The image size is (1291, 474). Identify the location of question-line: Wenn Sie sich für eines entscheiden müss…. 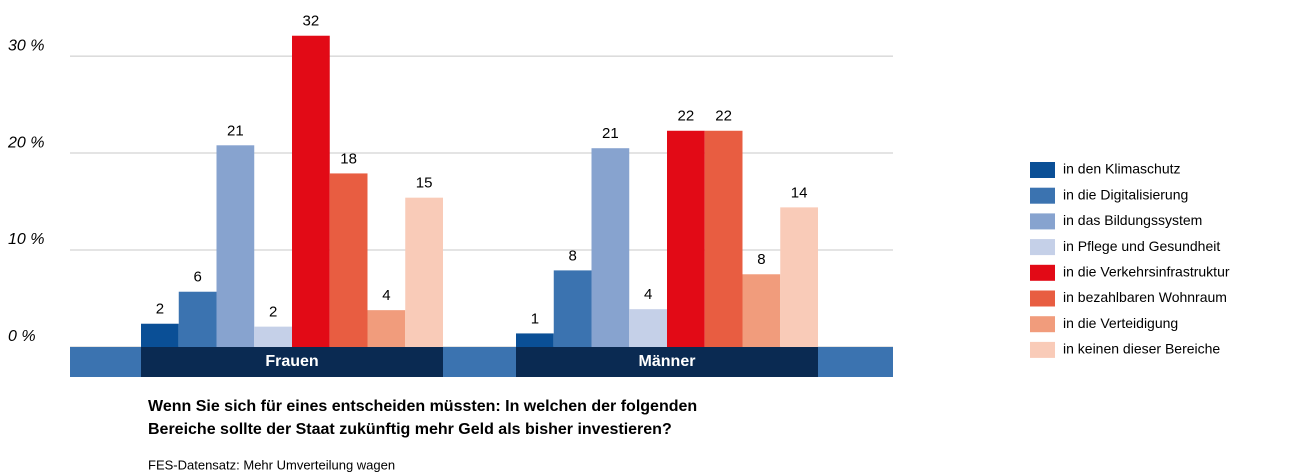
(422, 406).